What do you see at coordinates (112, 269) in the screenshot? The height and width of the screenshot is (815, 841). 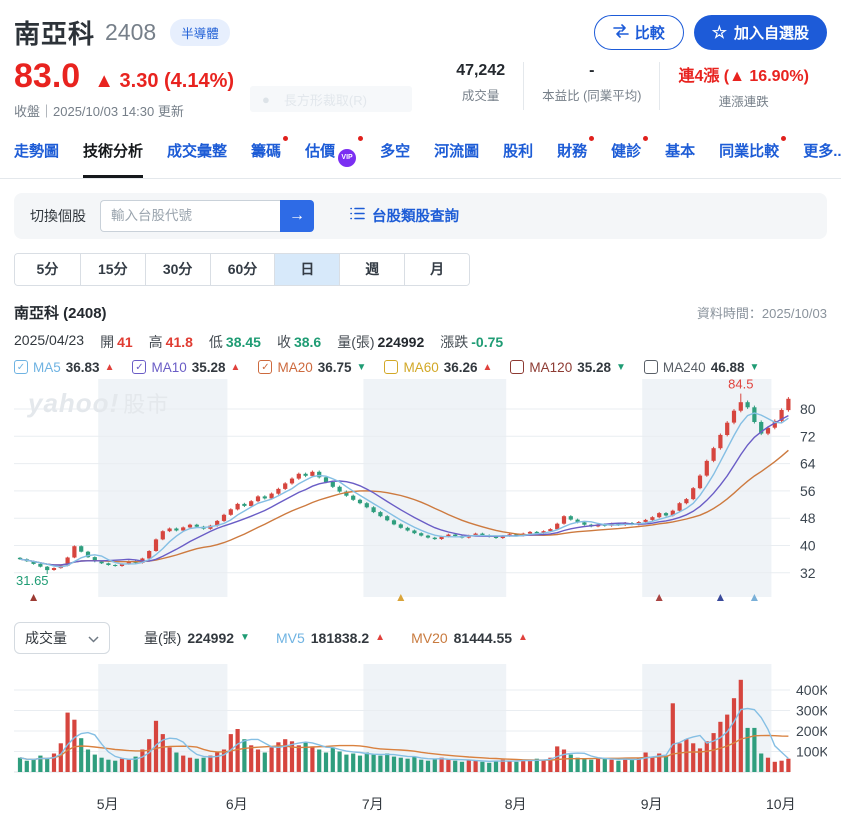 I see `period-tab-15分: 15分` at bounding box center [112, 269].